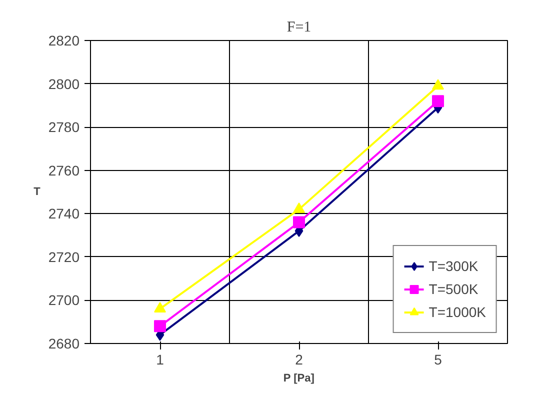  What do you see at coordinates (453, 266) in the screenshot?
I see `legend-label: T=300K` at bounding box center [453, 266].